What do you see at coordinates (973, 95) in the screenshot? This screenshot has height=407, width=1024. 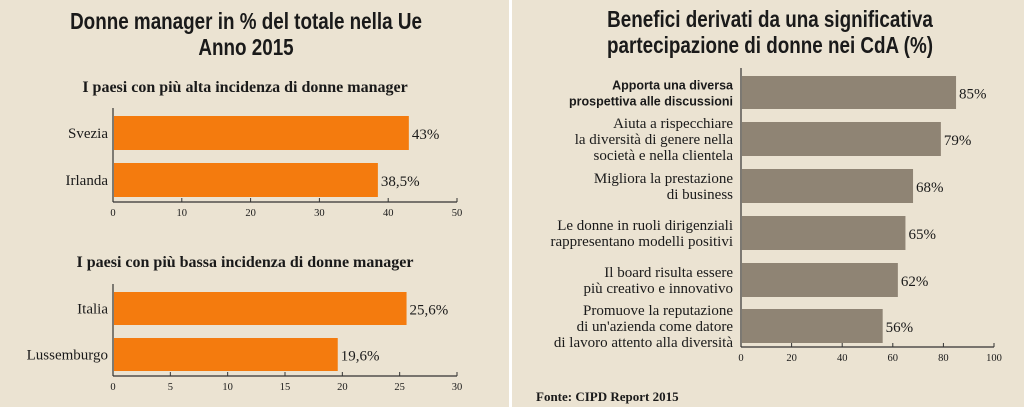 I see `data-label: 85%` at bounding box center [973, 95].